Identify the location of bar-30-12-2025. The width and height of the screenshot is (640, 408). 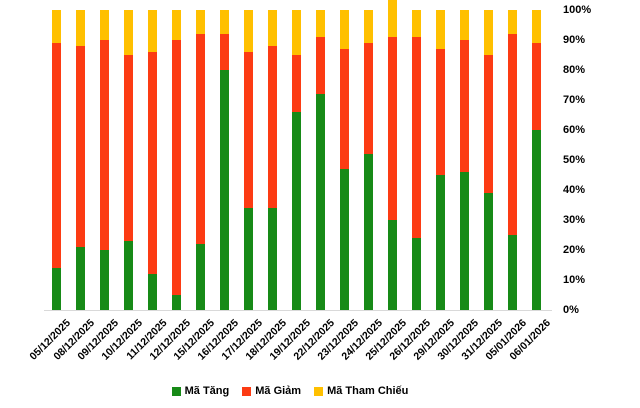
(464, 160).